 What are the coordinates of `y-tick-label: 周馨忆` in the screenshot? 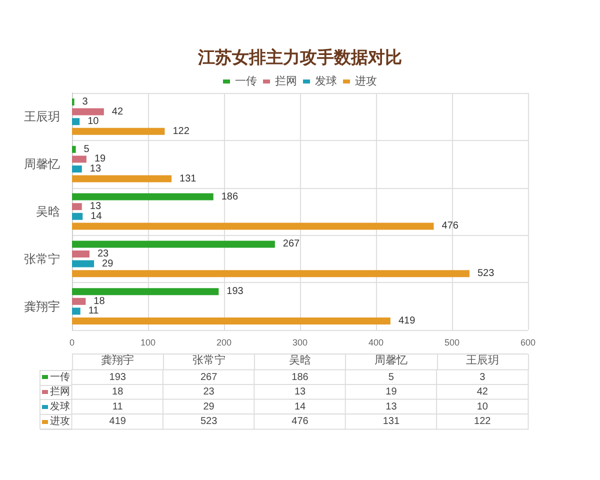 It's located at (42, 164).